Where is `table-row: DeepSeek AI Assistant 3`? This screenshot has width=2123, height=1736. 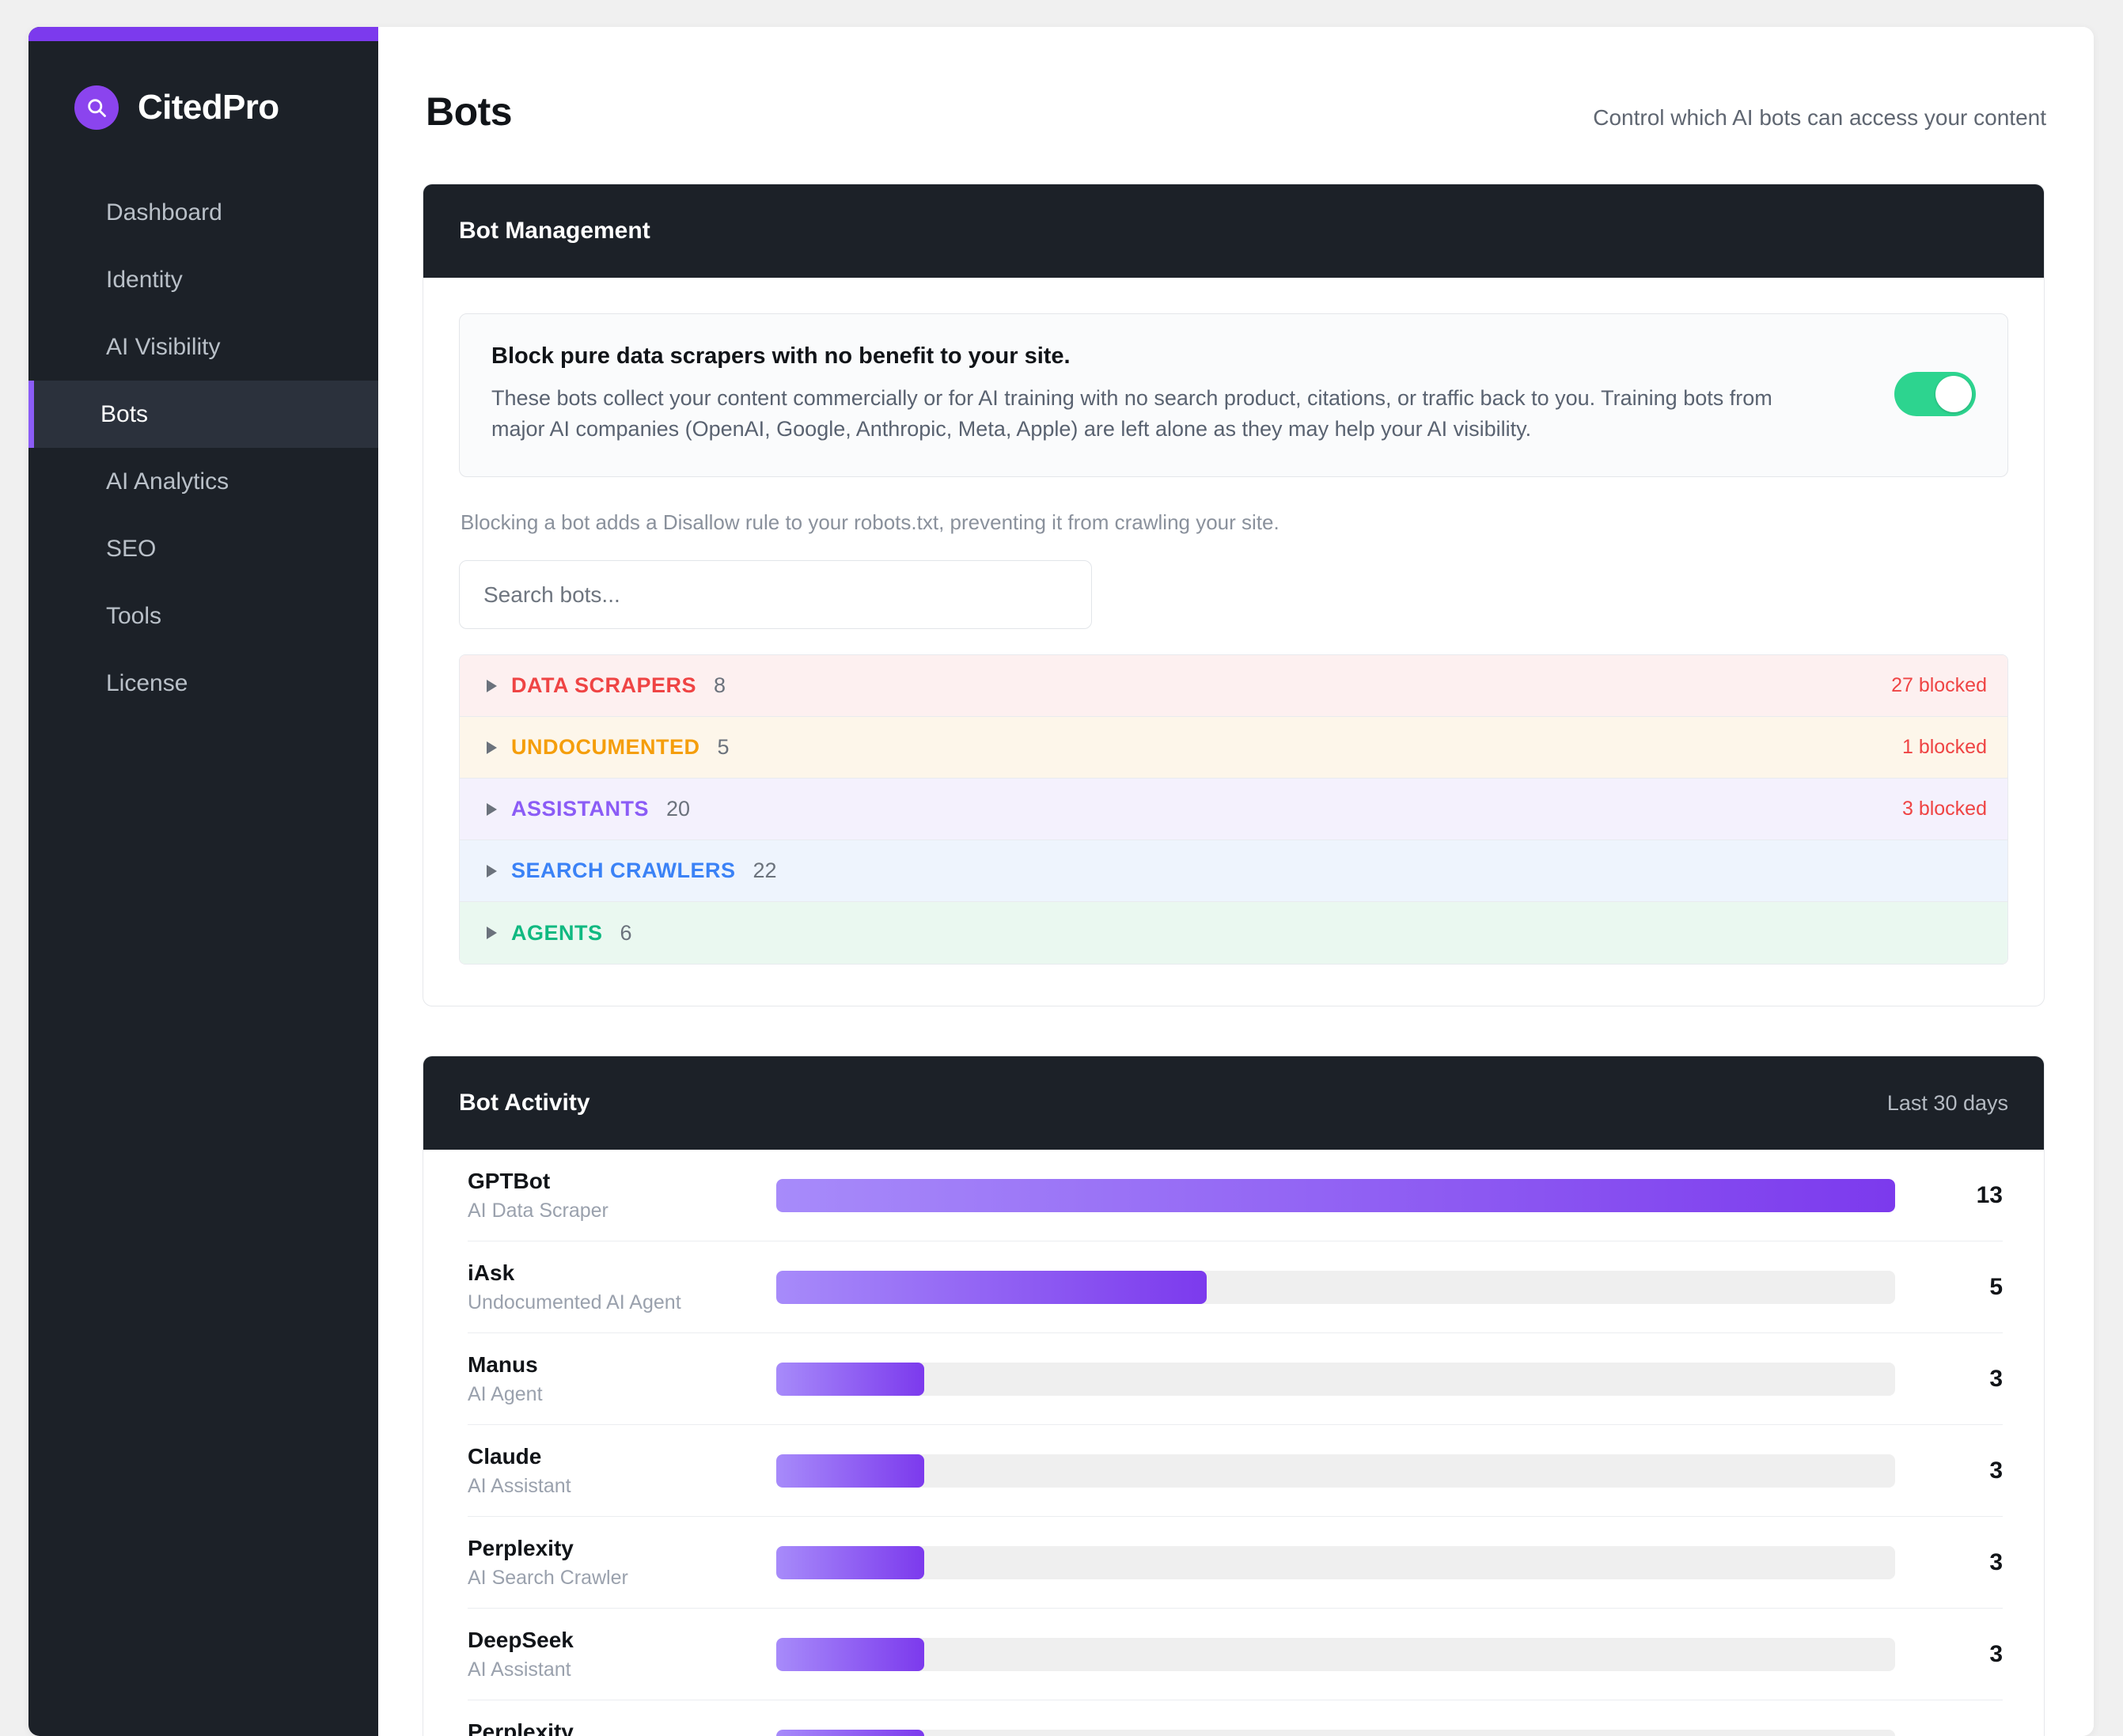
table-row: DeepSeek AI Assistant 3 is located at coordinates (1235, 1655).